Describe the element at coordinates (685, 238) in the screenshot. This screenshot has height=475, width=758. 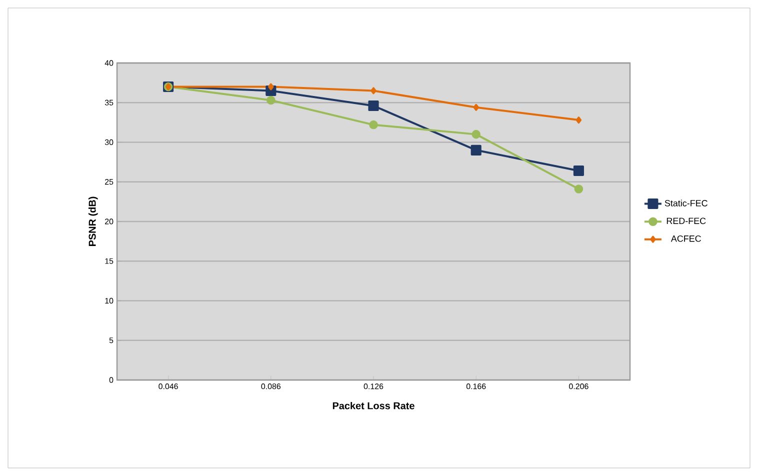
I see `legend-label: ACFEC` at that location.